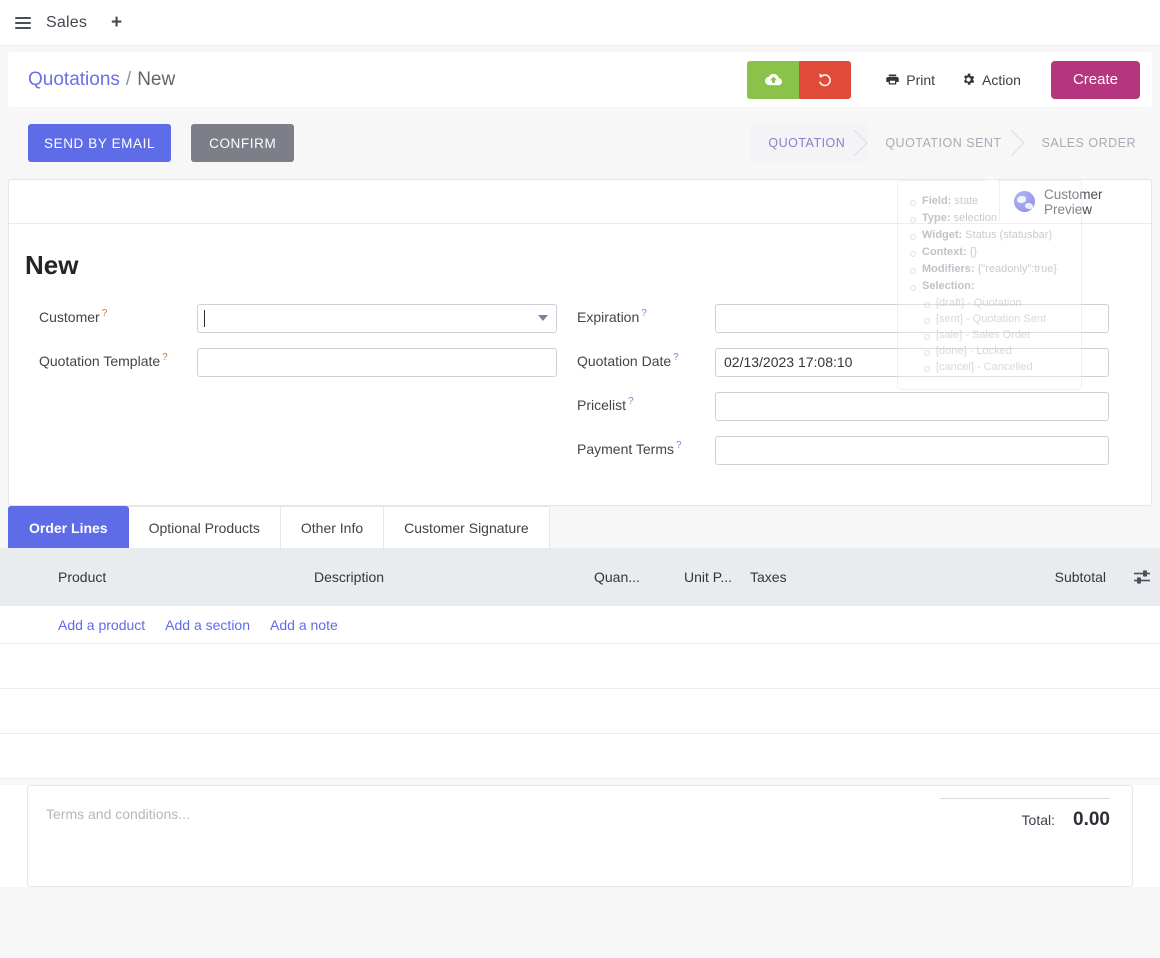 The height and width of the screenshot is (958, 1160). I want to click on add-a-product-link: Add a product, so click(102, 624).